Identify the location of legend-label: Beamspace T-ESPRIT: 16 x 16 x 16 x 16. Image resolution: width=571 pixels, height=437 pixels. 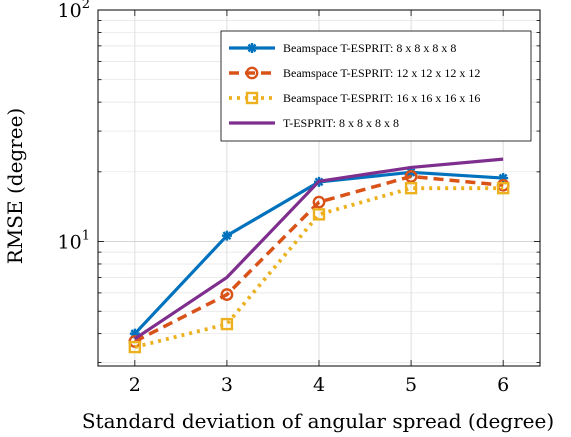
(381, 98).